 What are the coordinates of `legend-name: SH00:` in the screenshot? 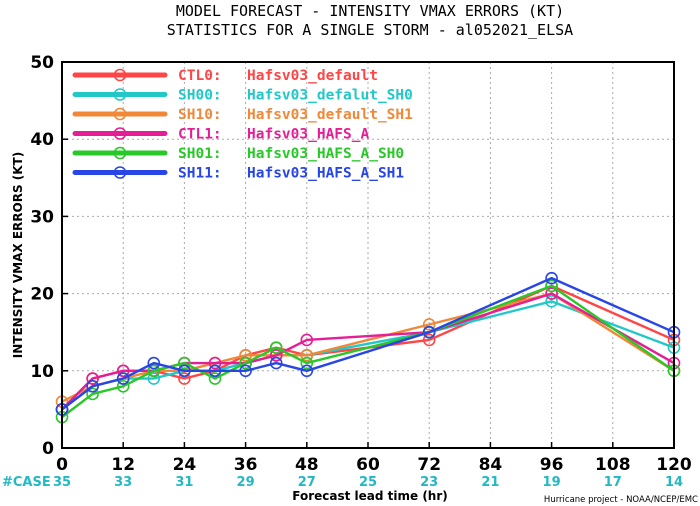 It's located at (200, 96).